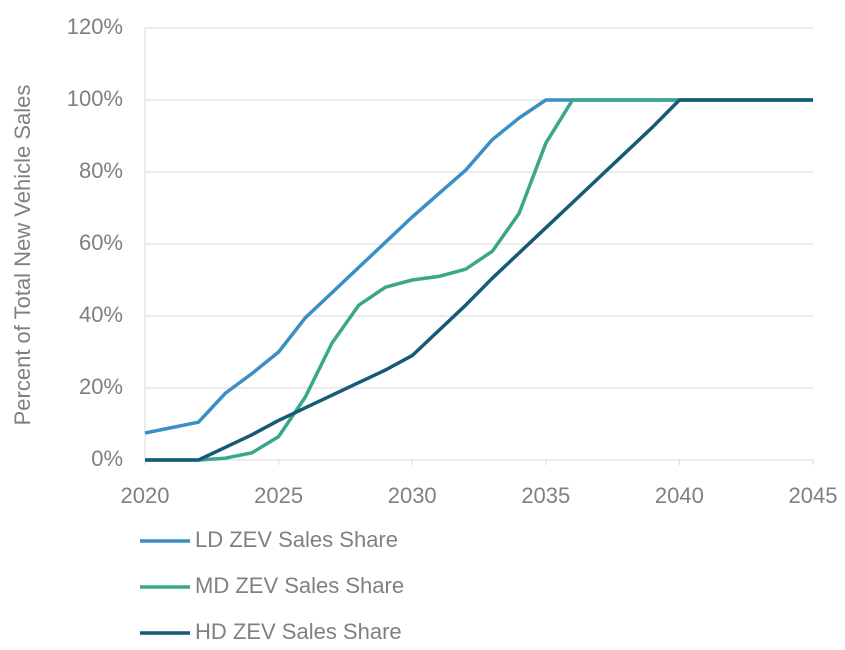 The image size is (845, 650). Describe the element at coordinates (412, 495) in the screenshot. I see `x-tick-label: 2030` at that location.